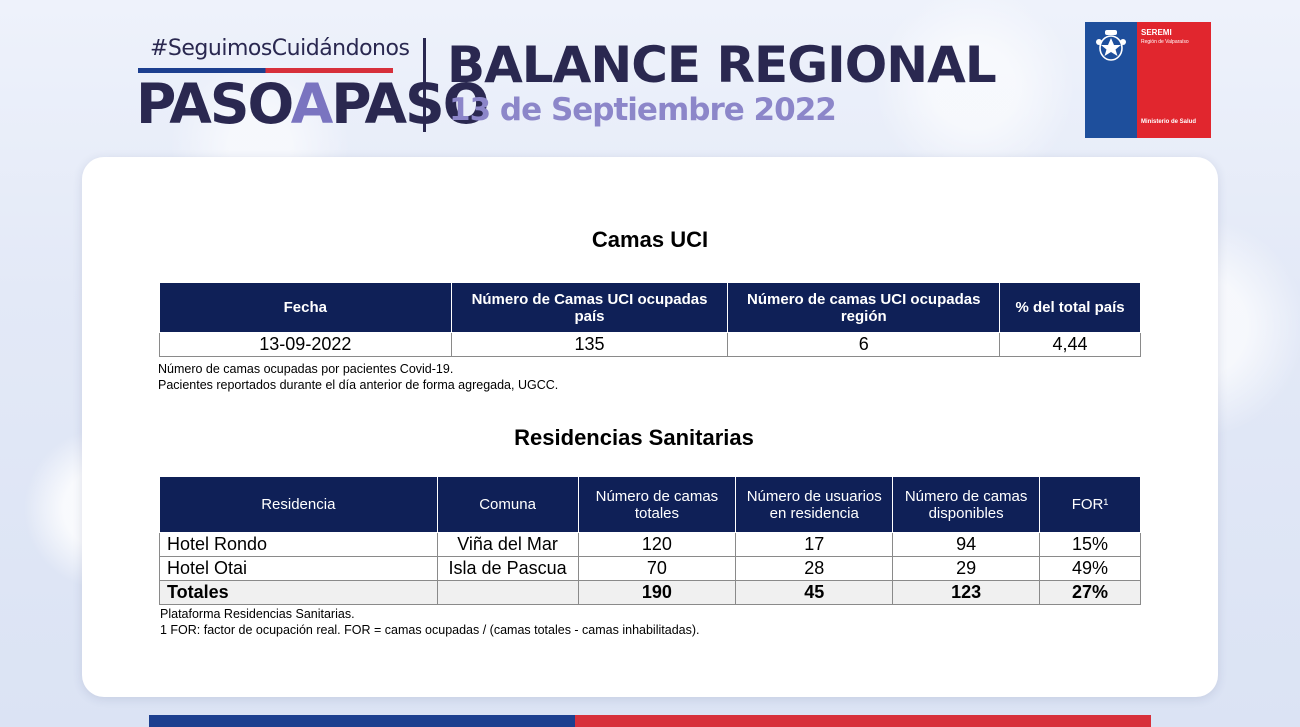 This screenshot has height=727, width=1300. What do you see at coordinates (657, 504) in the screenshot?
I see `res-header-camas: Número de camas totales` at bounding box center [657, 504].